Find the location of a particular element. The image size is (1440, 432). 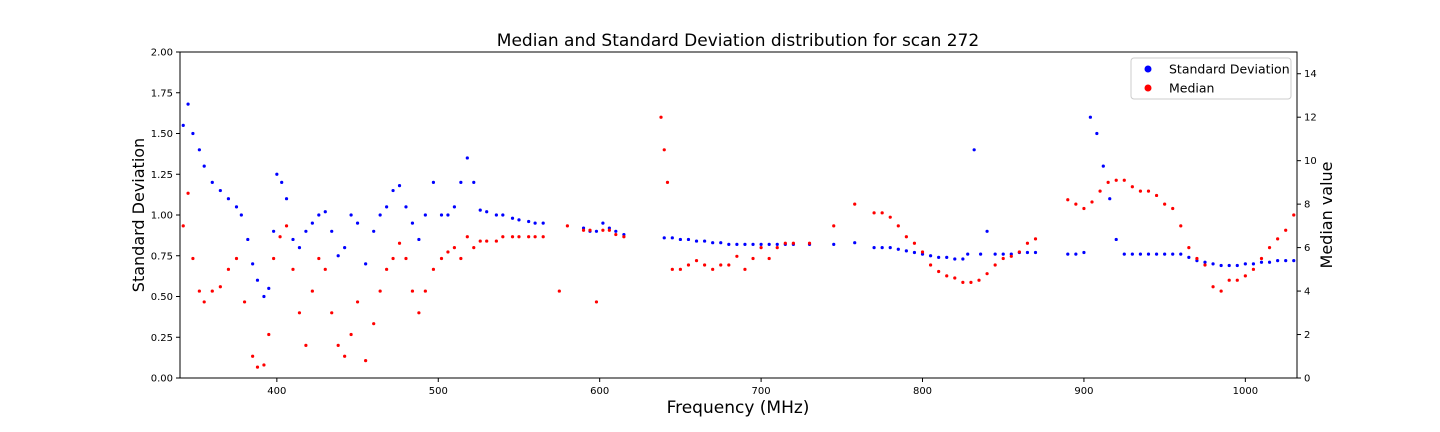

y-left-tick-label: 0.00 is located at coordinates (162, 379).